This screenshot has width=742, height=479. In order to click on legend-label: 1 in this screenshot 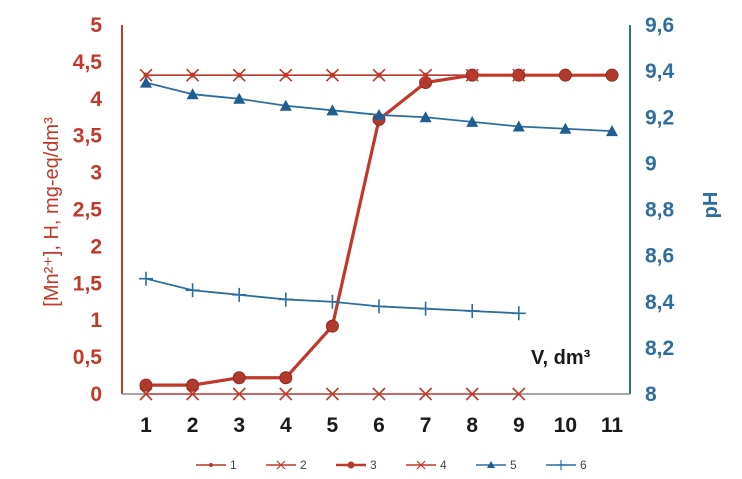, I will do `click(233, 465)`.